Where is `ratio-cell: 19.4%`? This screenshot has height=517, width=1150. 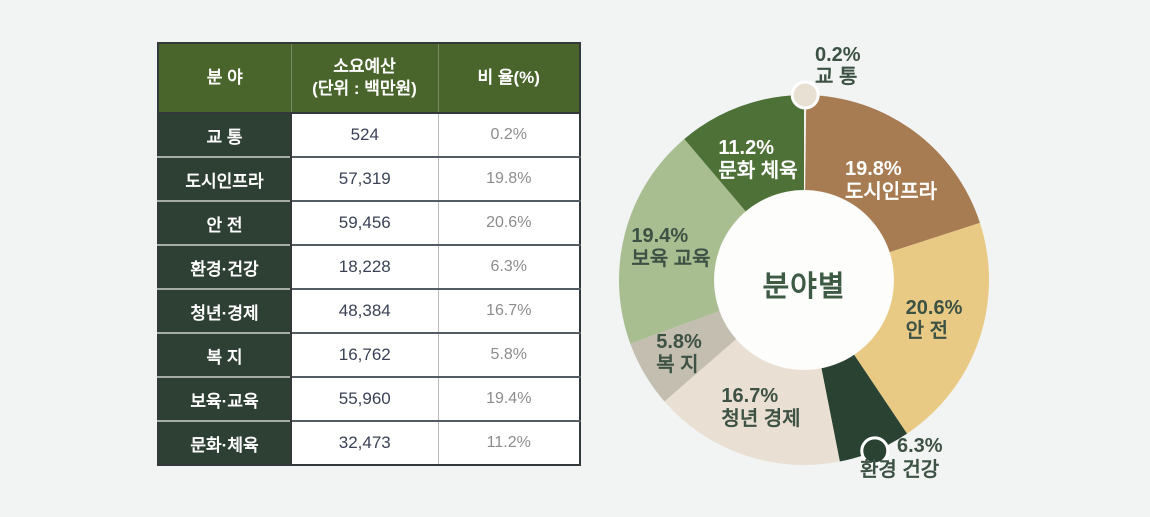 ratio-cell: 19.4% is located at coordinates (508, 398).